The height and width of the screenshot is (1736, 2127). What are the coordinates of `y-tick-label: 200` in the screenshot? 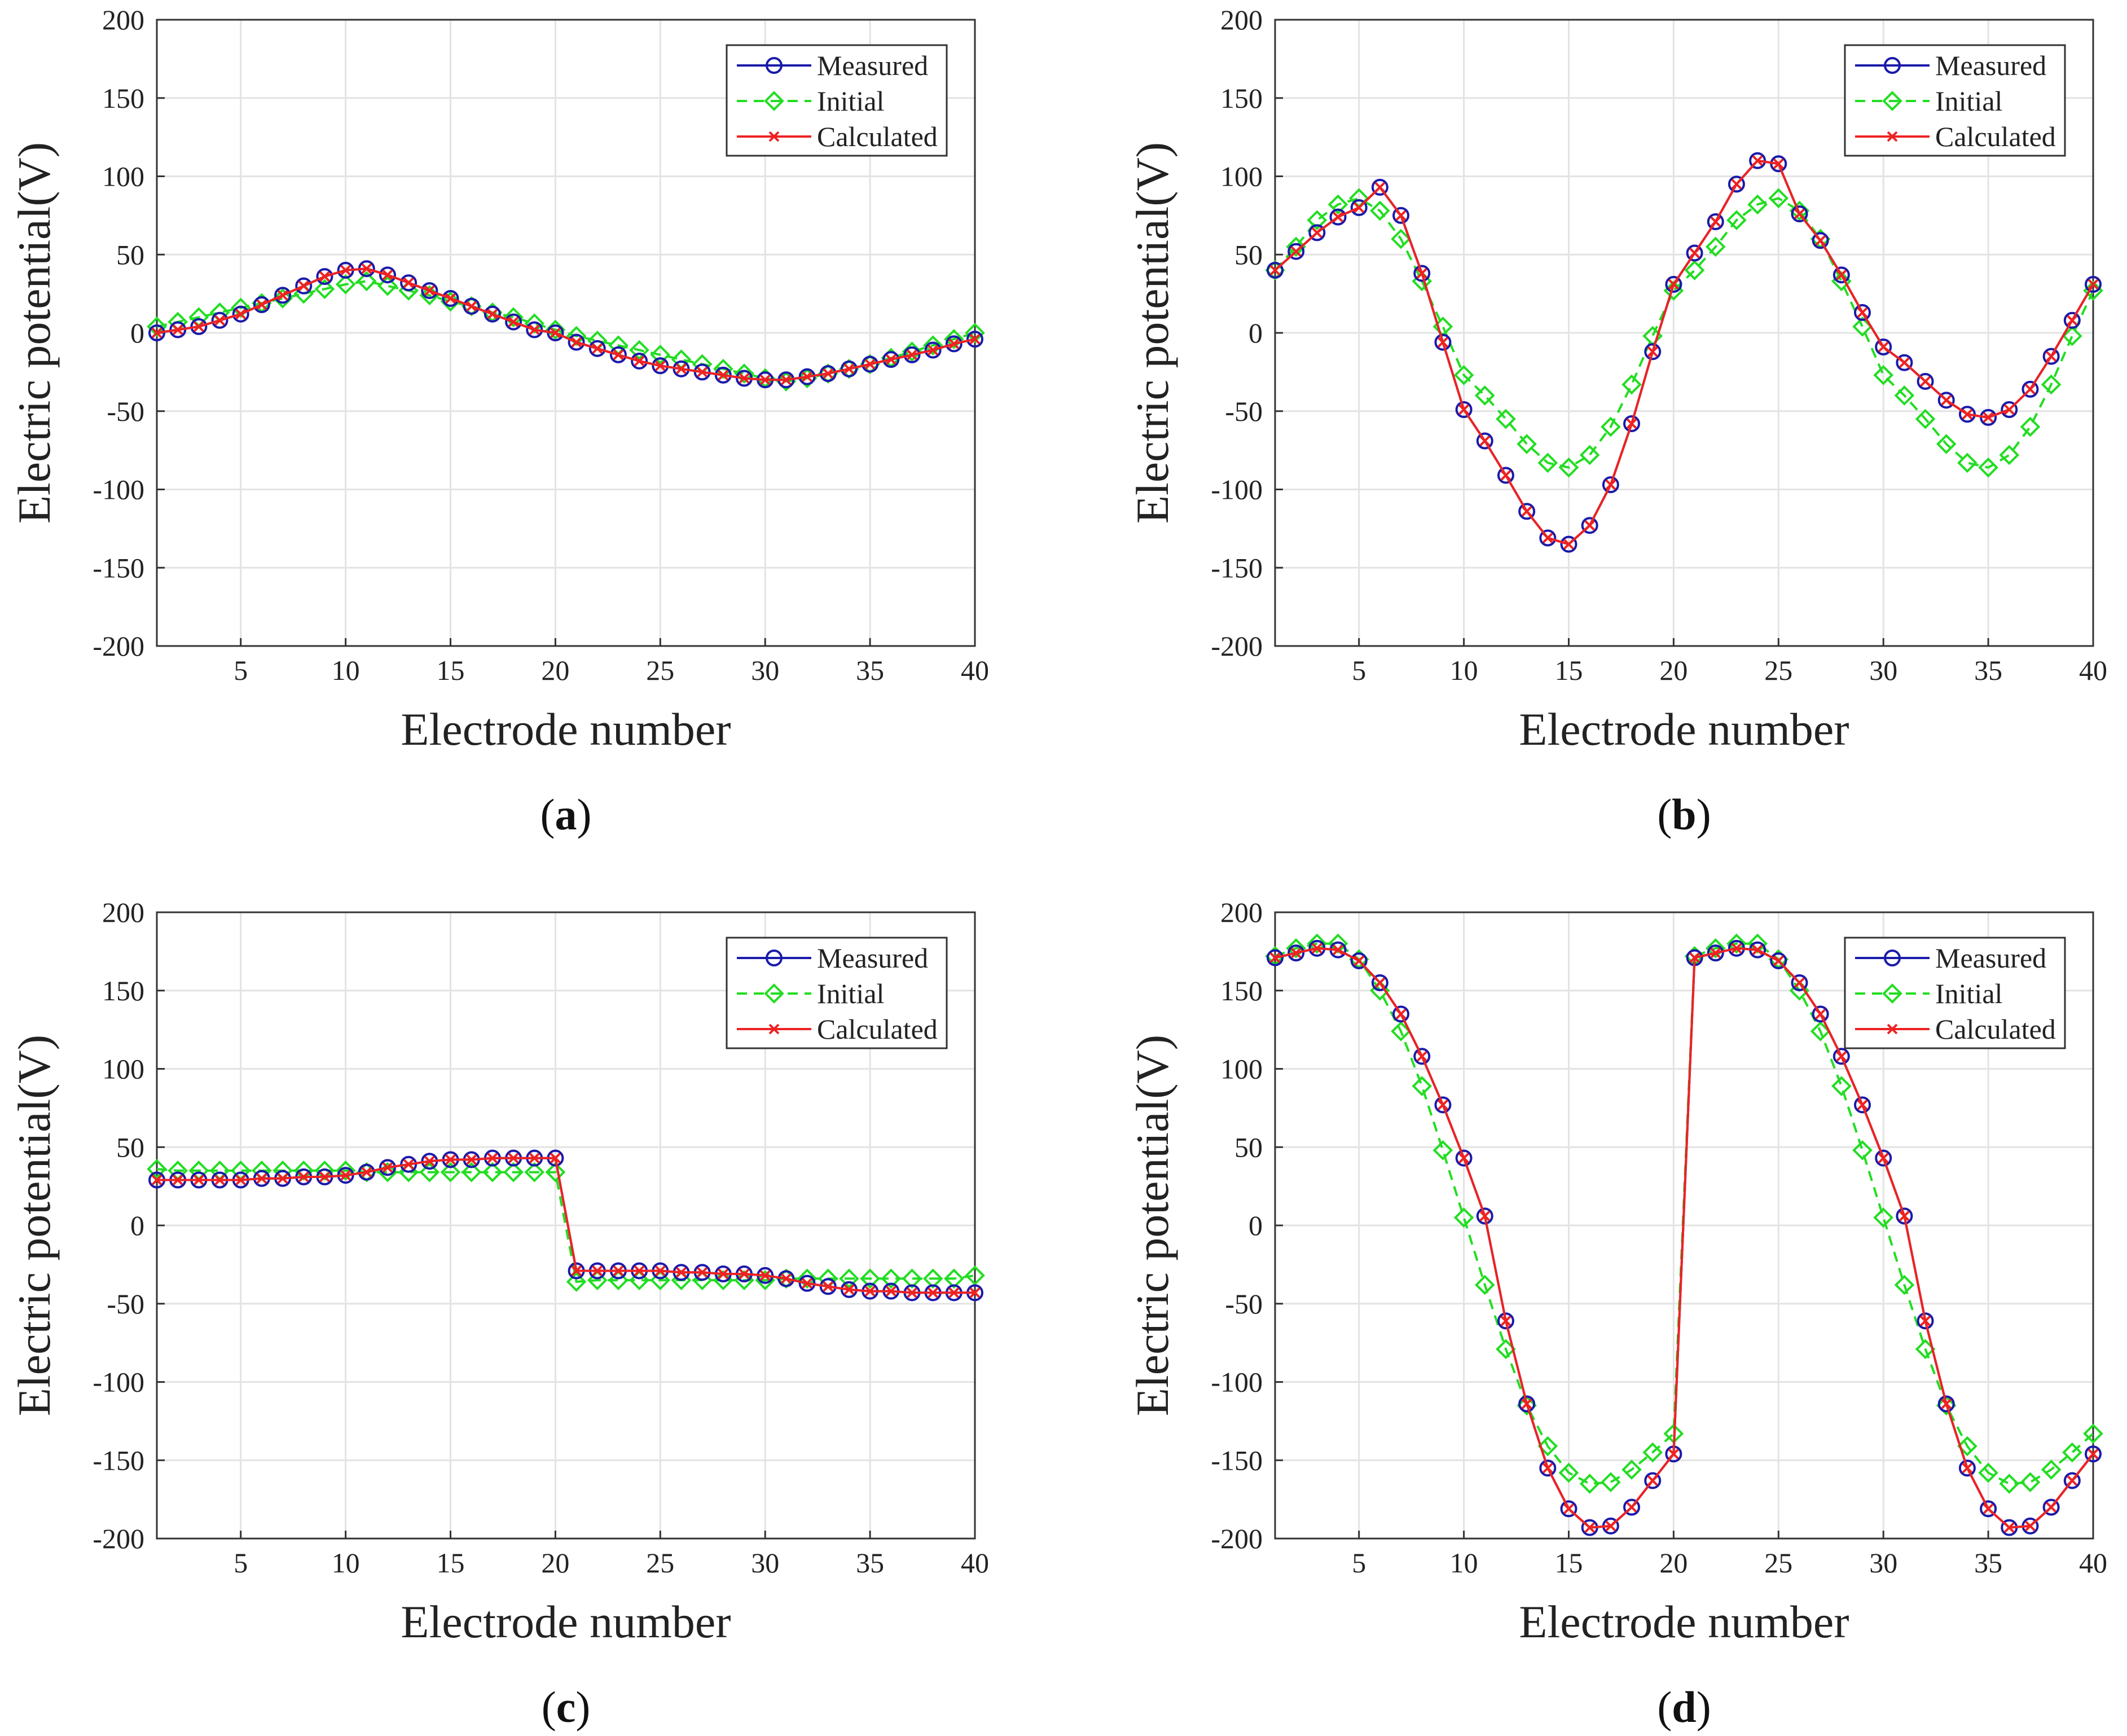 It's located at (123, 20).